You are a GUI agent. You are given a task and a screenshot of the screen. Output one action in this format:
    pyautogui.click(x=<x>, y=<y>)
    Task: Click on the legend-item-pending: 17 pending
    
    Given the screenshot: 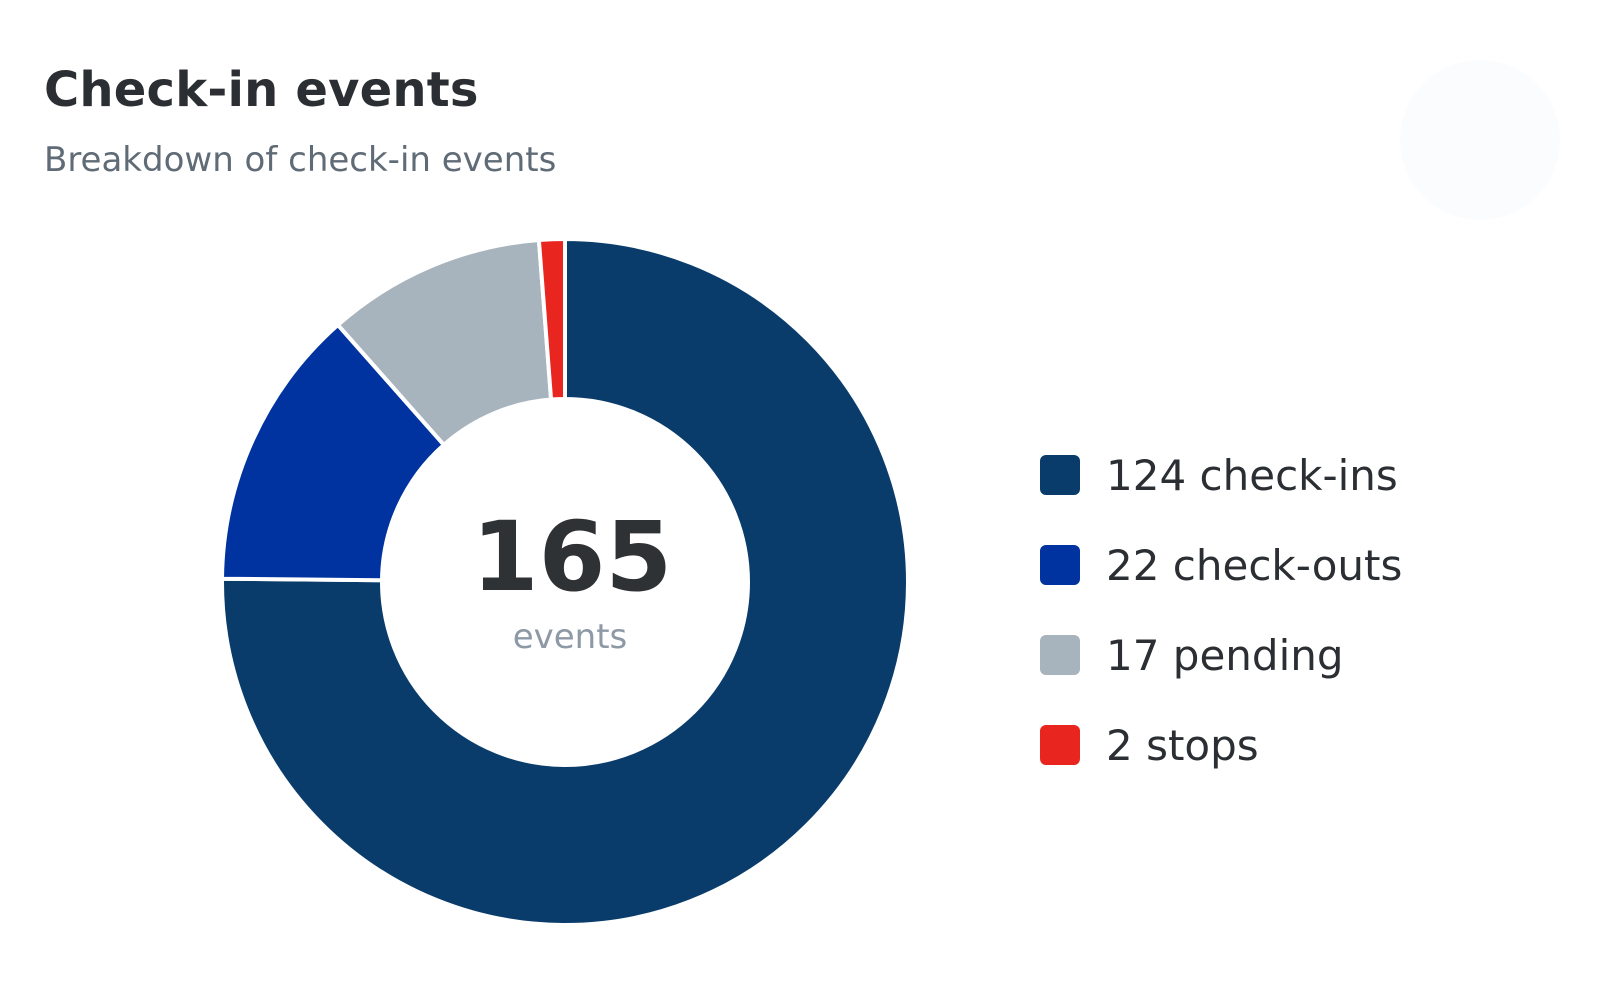 What is the action you would take?
    pyautogui.click(x=1221, y=655)
    